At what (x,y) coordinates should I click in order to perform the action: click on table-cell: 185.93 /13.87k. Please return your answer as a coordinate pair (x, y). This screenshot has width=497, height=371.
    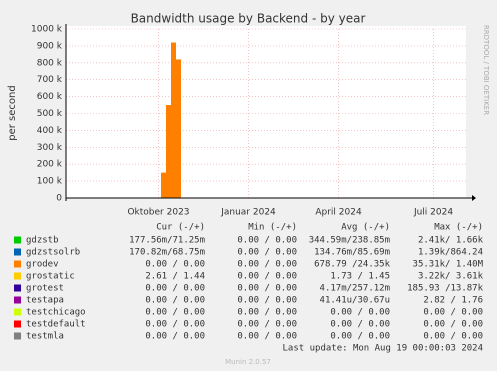
    Looking at the image, I should click on (445, 289).